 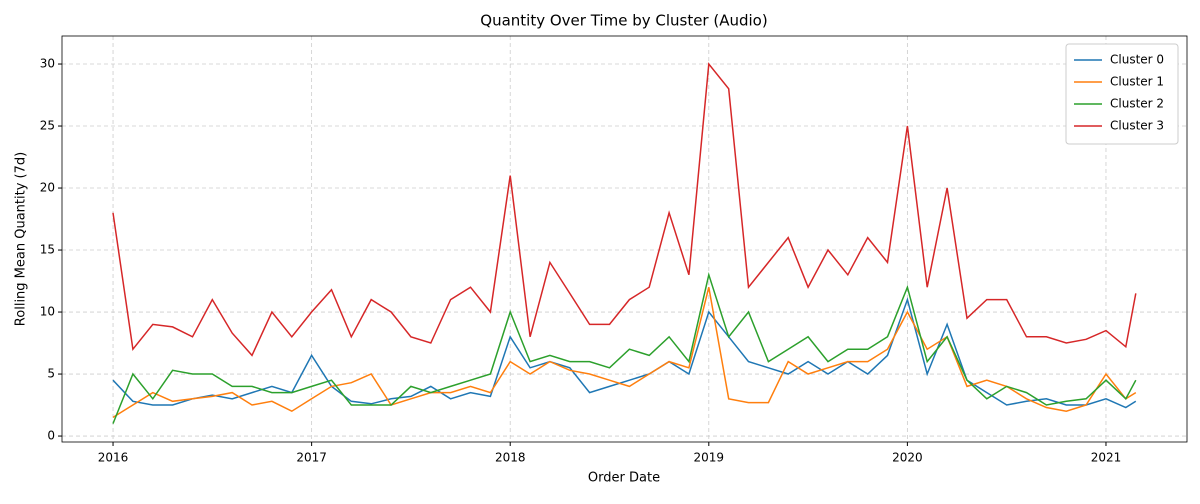 What do you see at coordinates (47, 126) in the screenshot?
I see `y-tick-label: 25` at bounding box center [47, 126].